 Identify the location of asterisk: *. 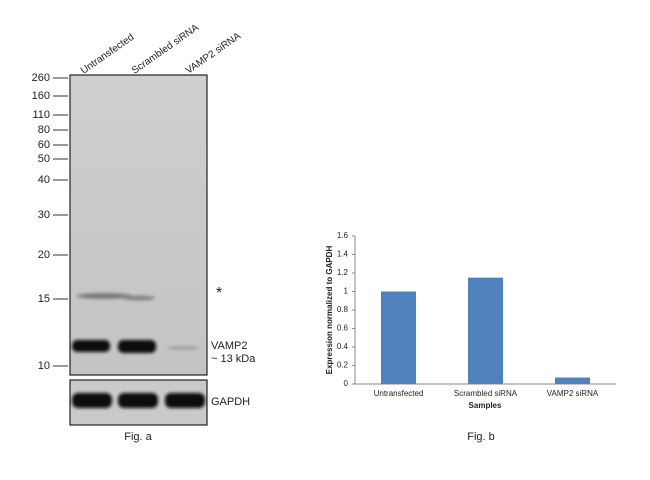
(219, 293).